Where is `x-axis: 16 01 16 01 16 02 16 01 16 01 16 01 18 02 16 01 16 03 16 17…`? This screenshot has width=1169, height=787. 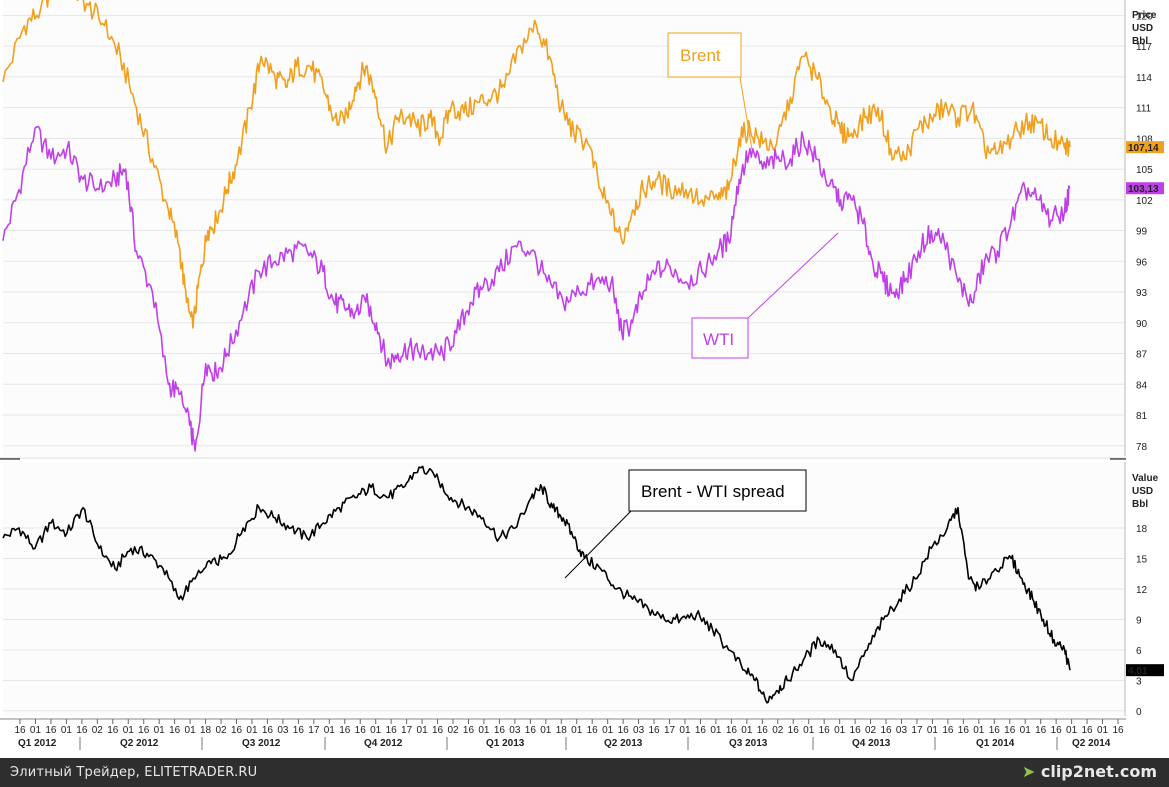 x-axis: 16 01 16 01 16 02 16 01 16 01 16 01 18 02 16 01 16 03 16 17… is located at coordinates (584, 738).